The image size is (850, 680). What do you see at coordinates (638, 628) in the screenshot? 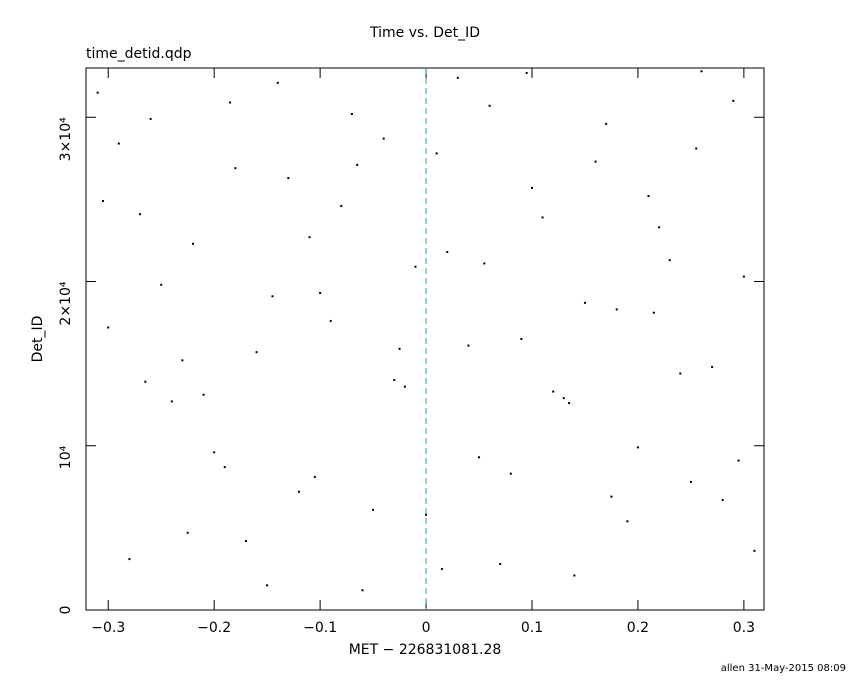
I see `x-tick-label: 0.2` at bounding box center [638, 628].